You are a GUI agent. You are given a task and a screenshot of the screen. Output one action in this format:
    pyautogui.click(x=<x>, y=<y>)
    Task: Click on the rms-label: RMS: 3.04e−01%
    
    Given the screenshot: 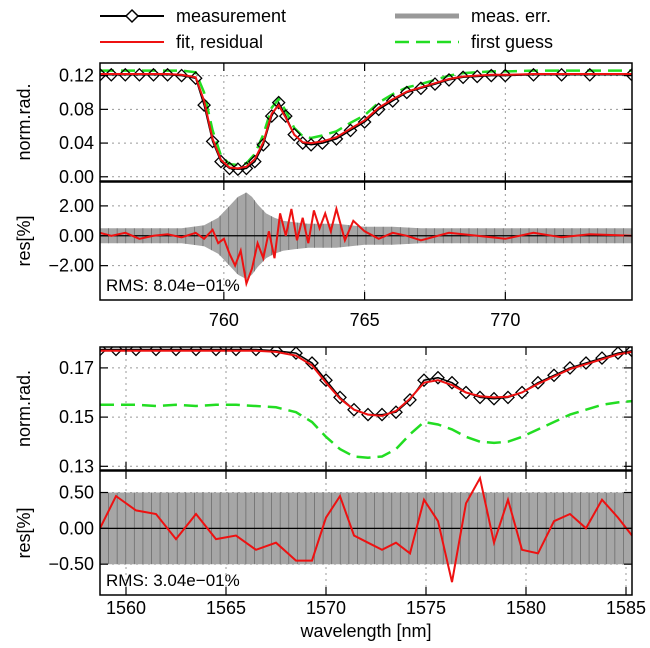 What is the action you would take?
    pyautogui.click(x=173, y=580)
    